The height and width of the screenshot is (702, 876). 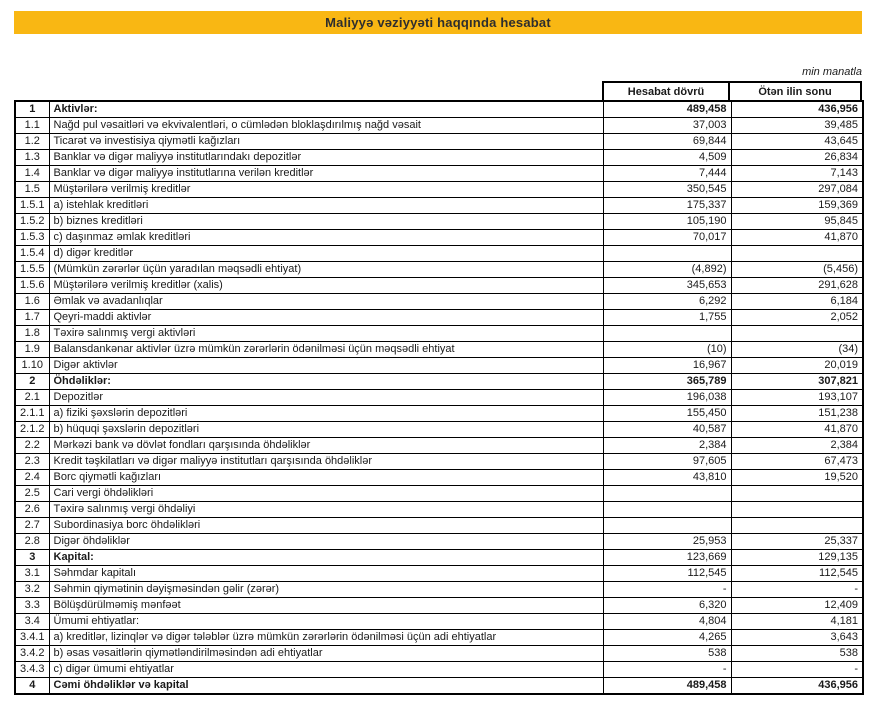 What do you see at coordinates (667, 141) in the screenshot?
I see `value-current-period: 69,844` at bounding box center [667, 141].